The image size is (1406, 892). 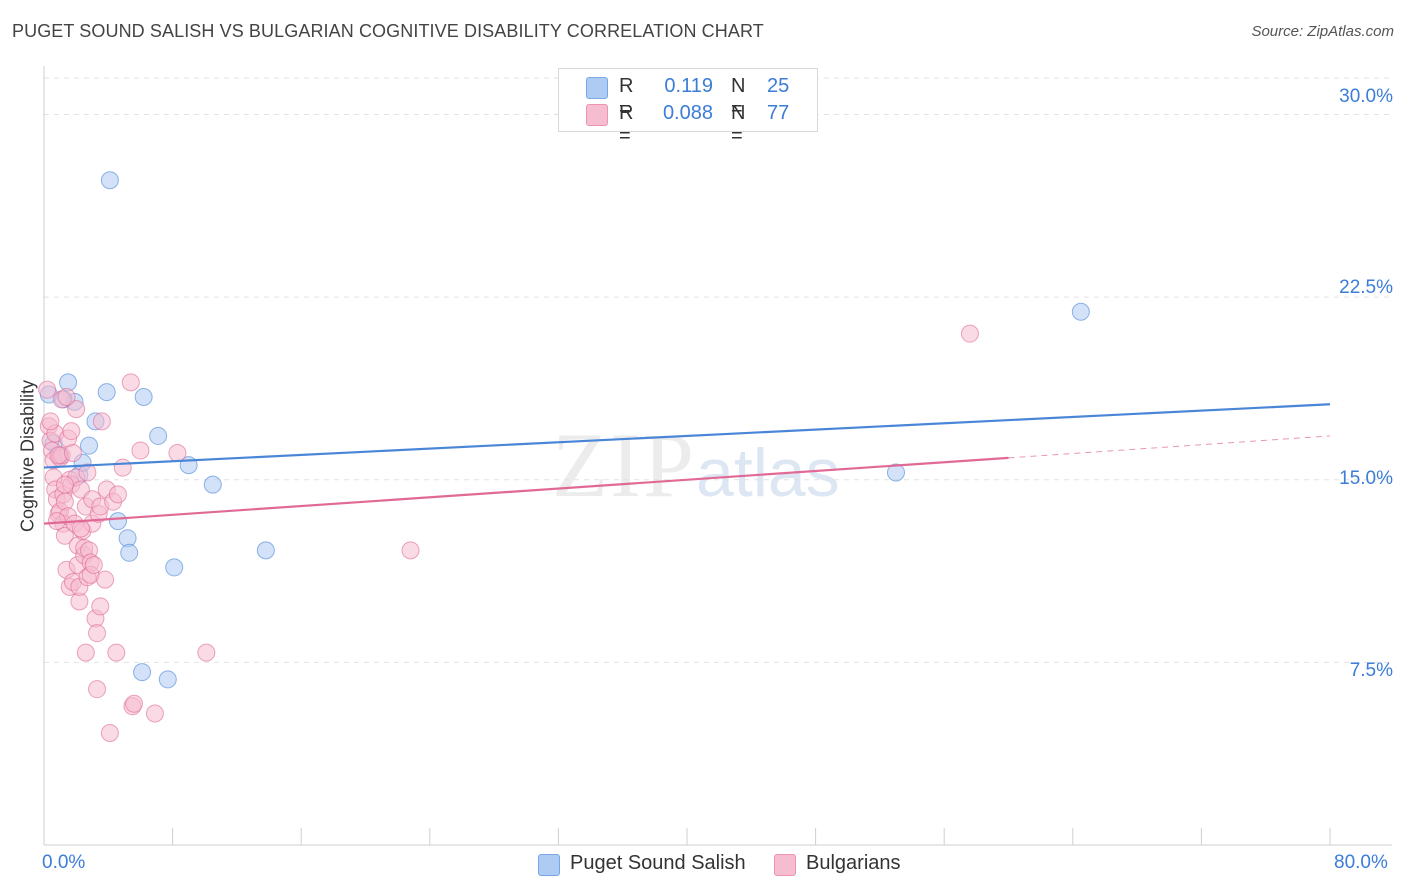 I want to click on legend-r-value: 0.119, so click(x=688, y=86).